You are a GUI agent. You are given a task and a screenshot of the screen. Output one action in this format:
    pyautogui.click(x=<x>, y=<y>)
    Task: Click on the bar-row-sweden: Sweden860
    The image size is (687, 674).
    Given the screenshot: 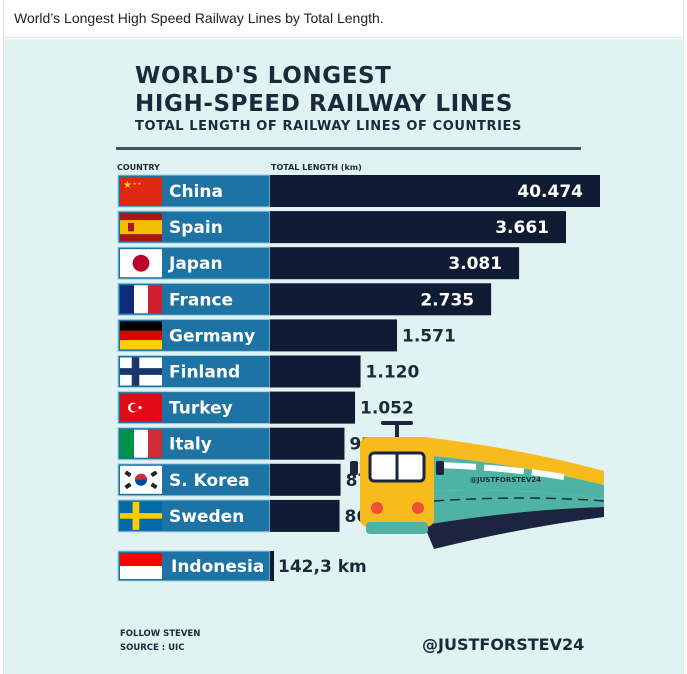 What is the action you would take?
    pyautogui.click(x=248, y=516)
    